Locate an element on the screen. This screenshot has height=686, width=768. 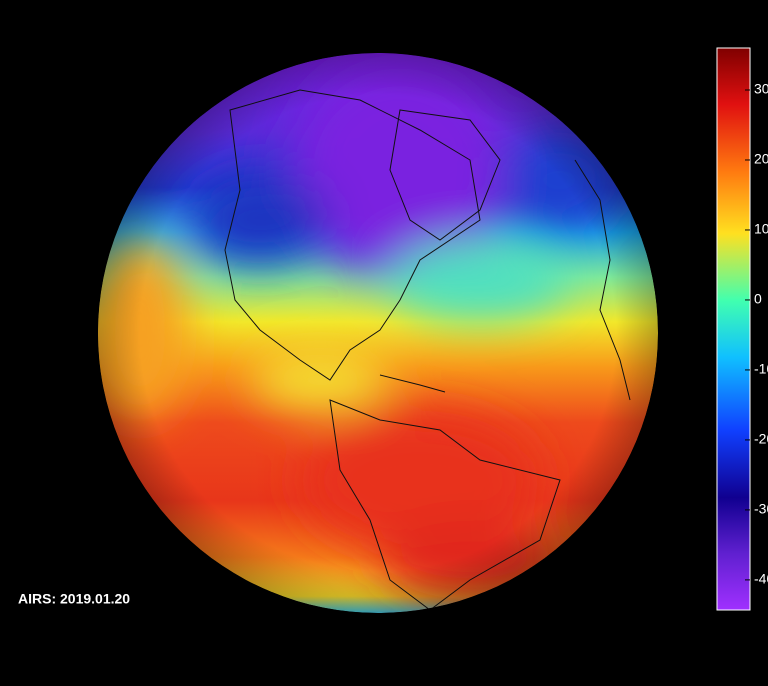
colorbar-tick-label: 0 is located at coordinates (758, 299).